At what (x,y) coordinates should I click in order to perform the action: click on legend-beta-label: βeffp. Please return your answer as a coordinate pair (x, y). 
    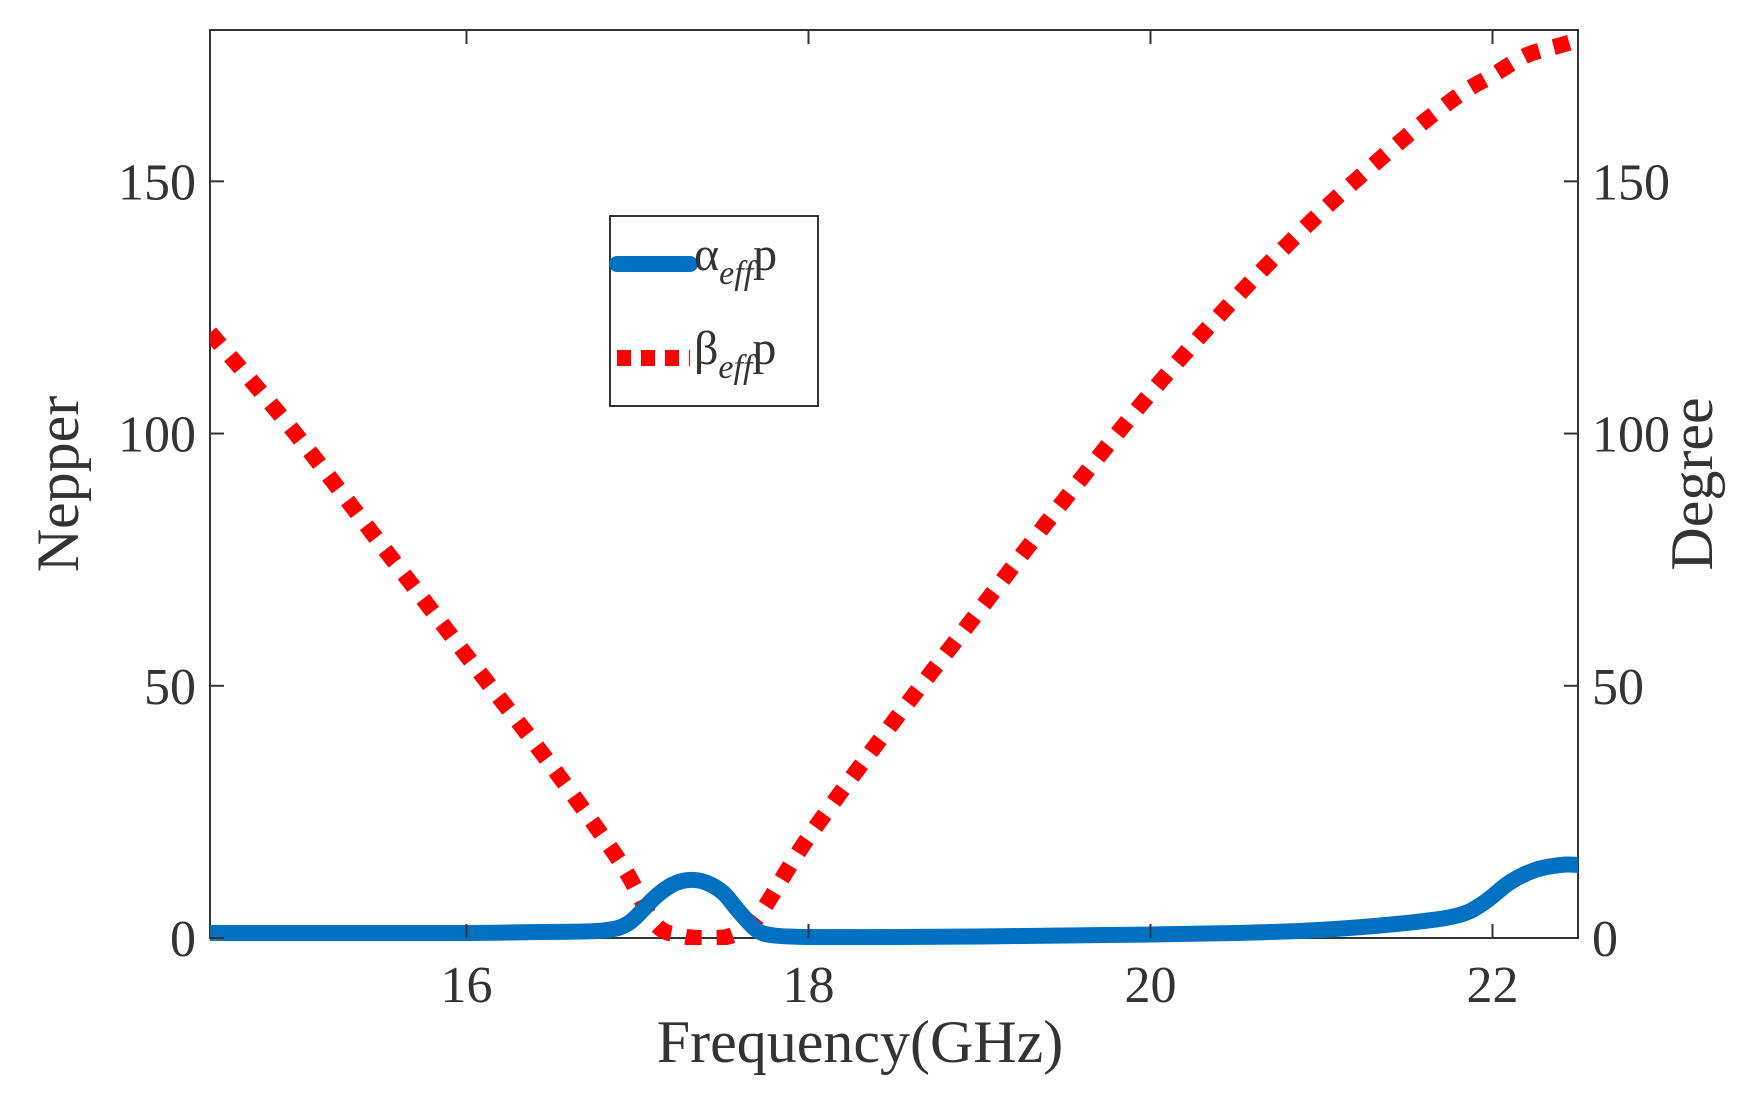
    Looking at the image, I should click on (735, 354).